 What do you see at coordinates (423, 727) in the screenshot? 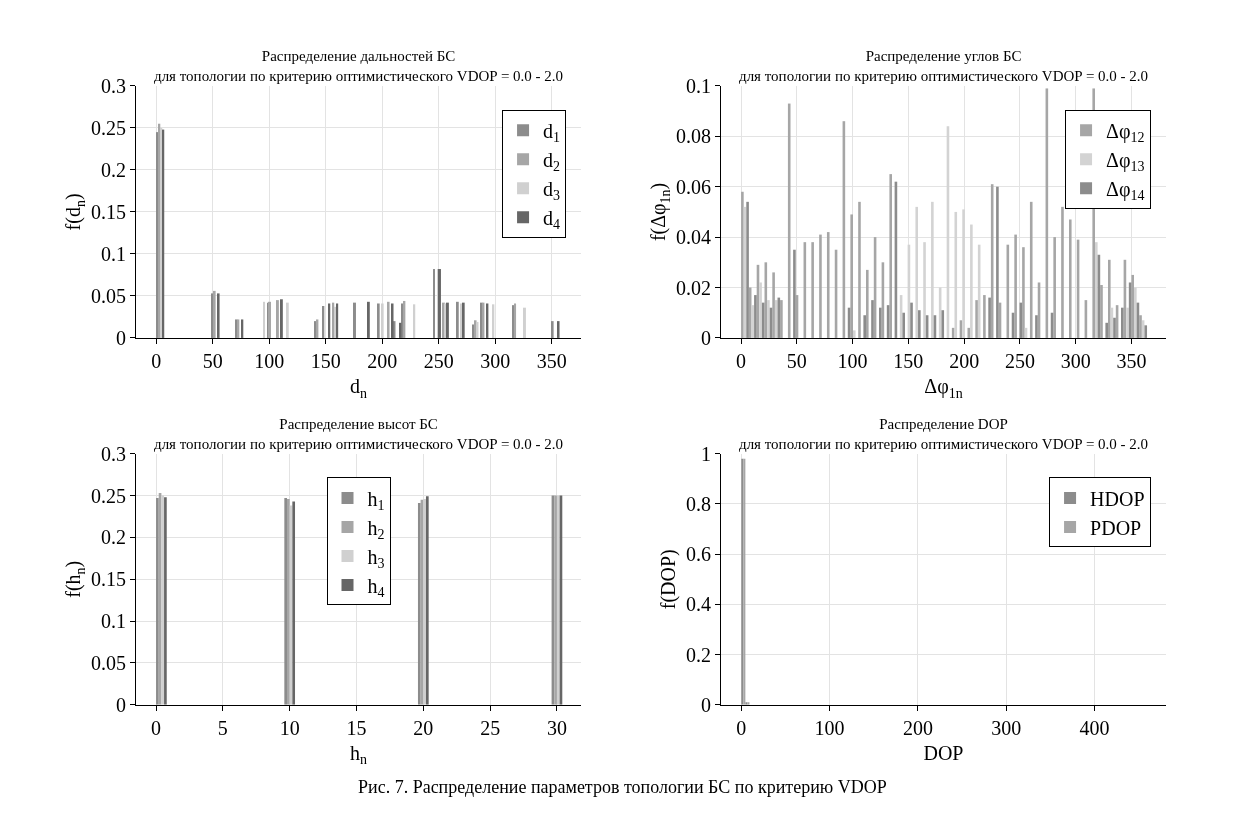
I see `x-tick-label: 20` at bounding box center [423, 727].